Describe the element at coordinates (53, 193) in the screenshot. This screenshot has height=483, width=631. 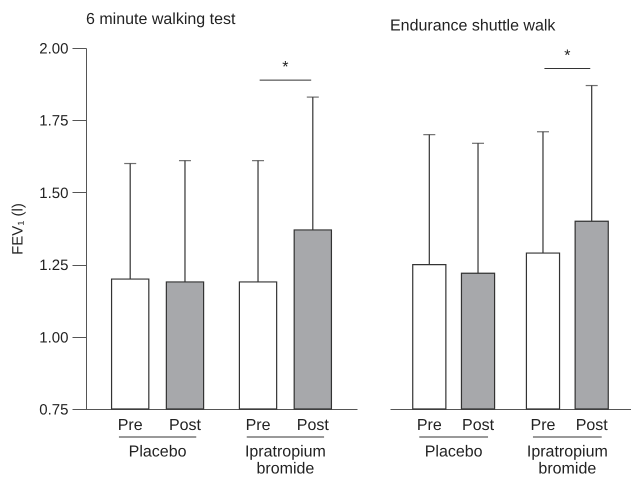
I see `y-tick-label: 1.50` at that location.